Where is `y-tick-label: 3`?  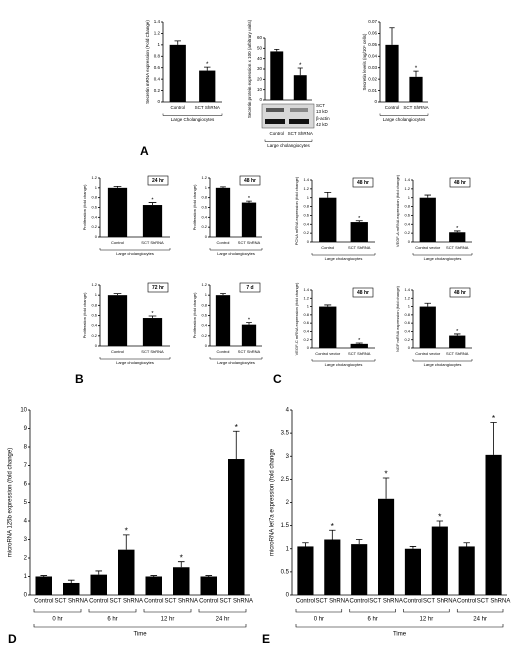 y-tick-label: 3 is located at coordinates (26, 540).